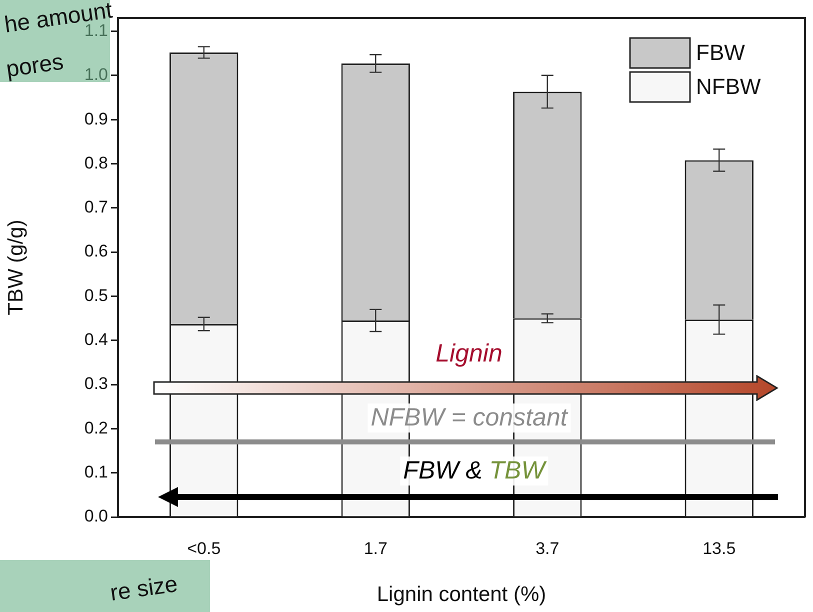  What do you see at coordinates (96, 472) in the screenshot?
I see `y-tick-label: 0.1` at bounding box center [96, 472].